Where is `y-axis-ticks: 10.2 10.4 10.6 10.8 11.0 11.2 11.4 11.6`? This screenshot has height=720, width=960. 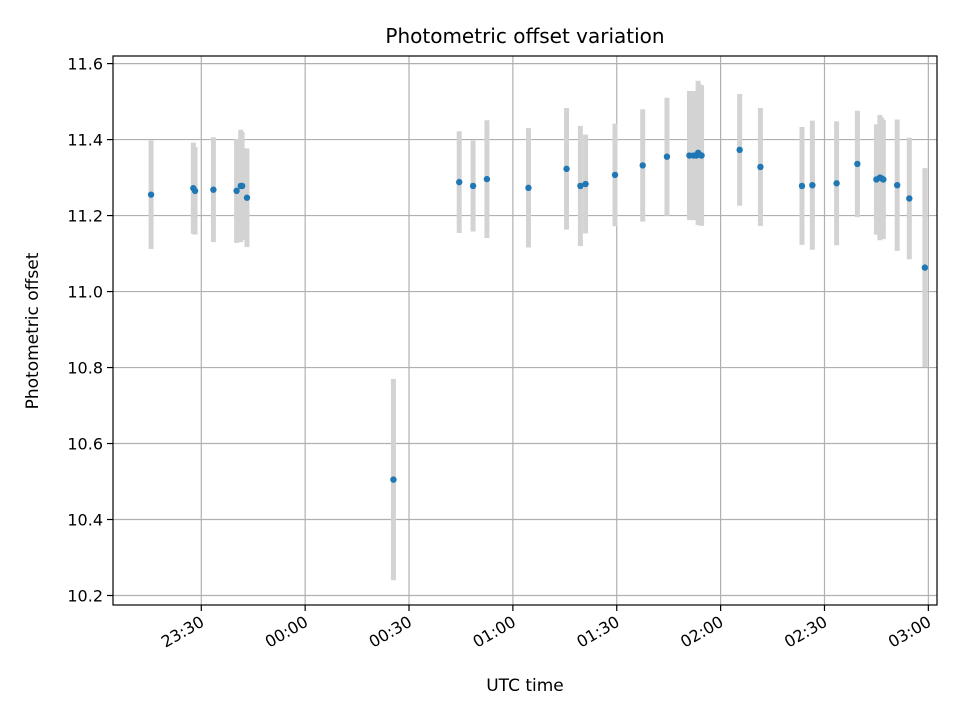
y-axis-ticks: 10.2 10.4 10.6 10.8 11.0 11.2 11.4 11.6 is located at coordinates (90, 330).